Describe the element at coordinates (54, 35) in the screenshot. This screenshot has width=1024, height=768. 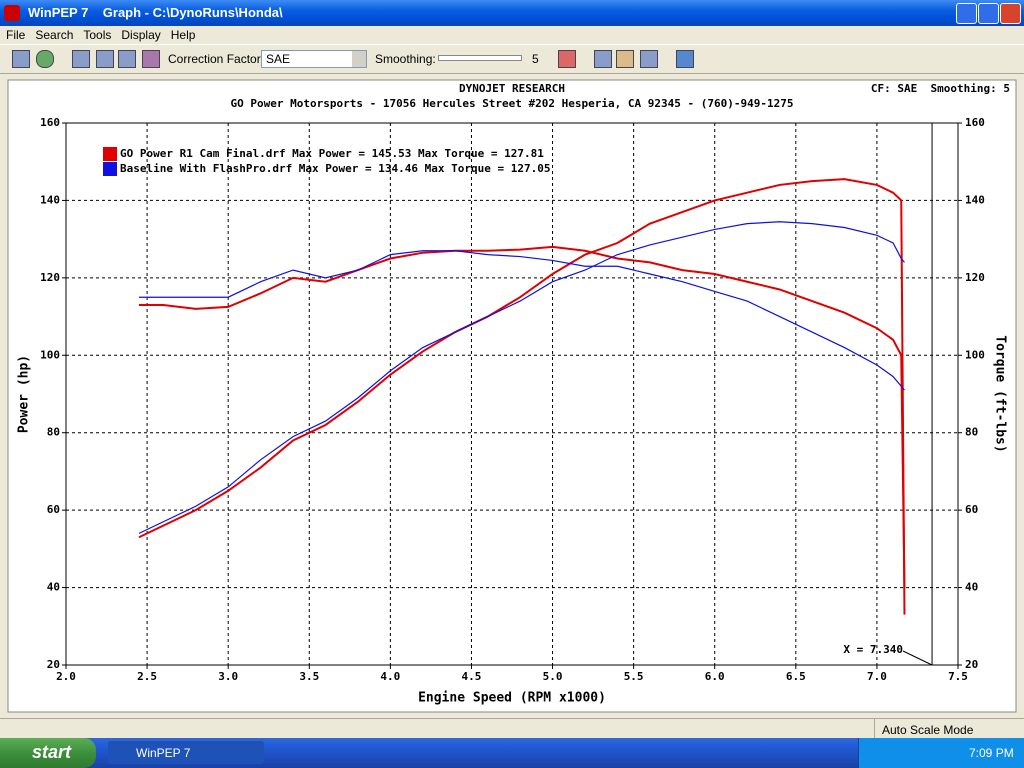
I see `menu-item: Search` at that location.